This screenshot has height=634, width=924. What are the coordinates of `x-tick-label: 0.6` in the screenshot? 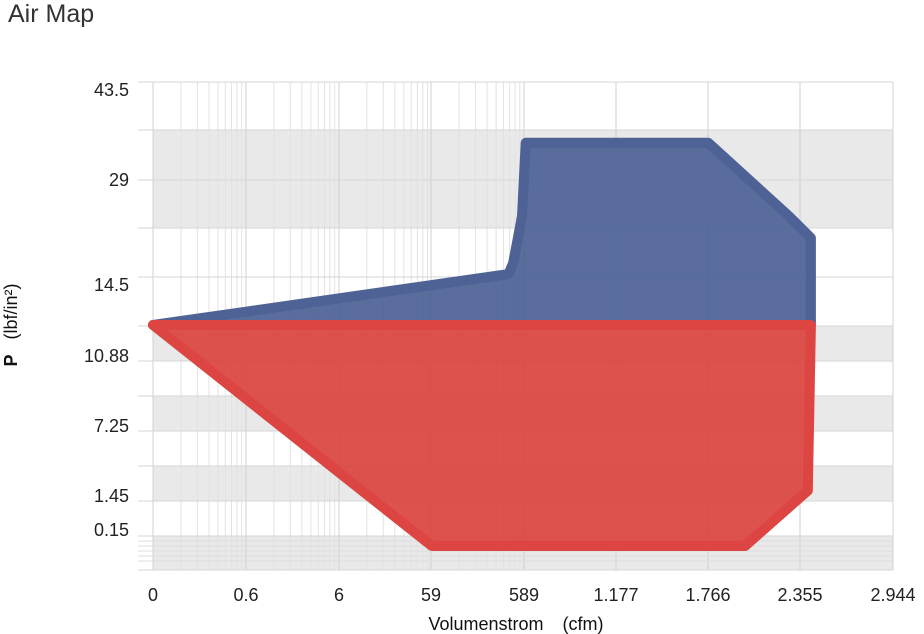 It's located at (245, 595).